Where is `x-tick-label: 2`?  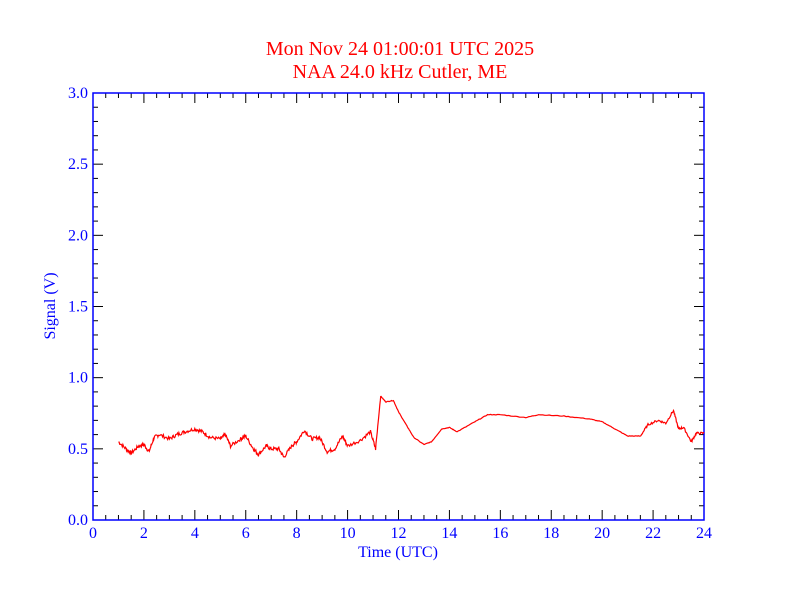
x-tick-label: 2 is located at coordinates (144, 533).